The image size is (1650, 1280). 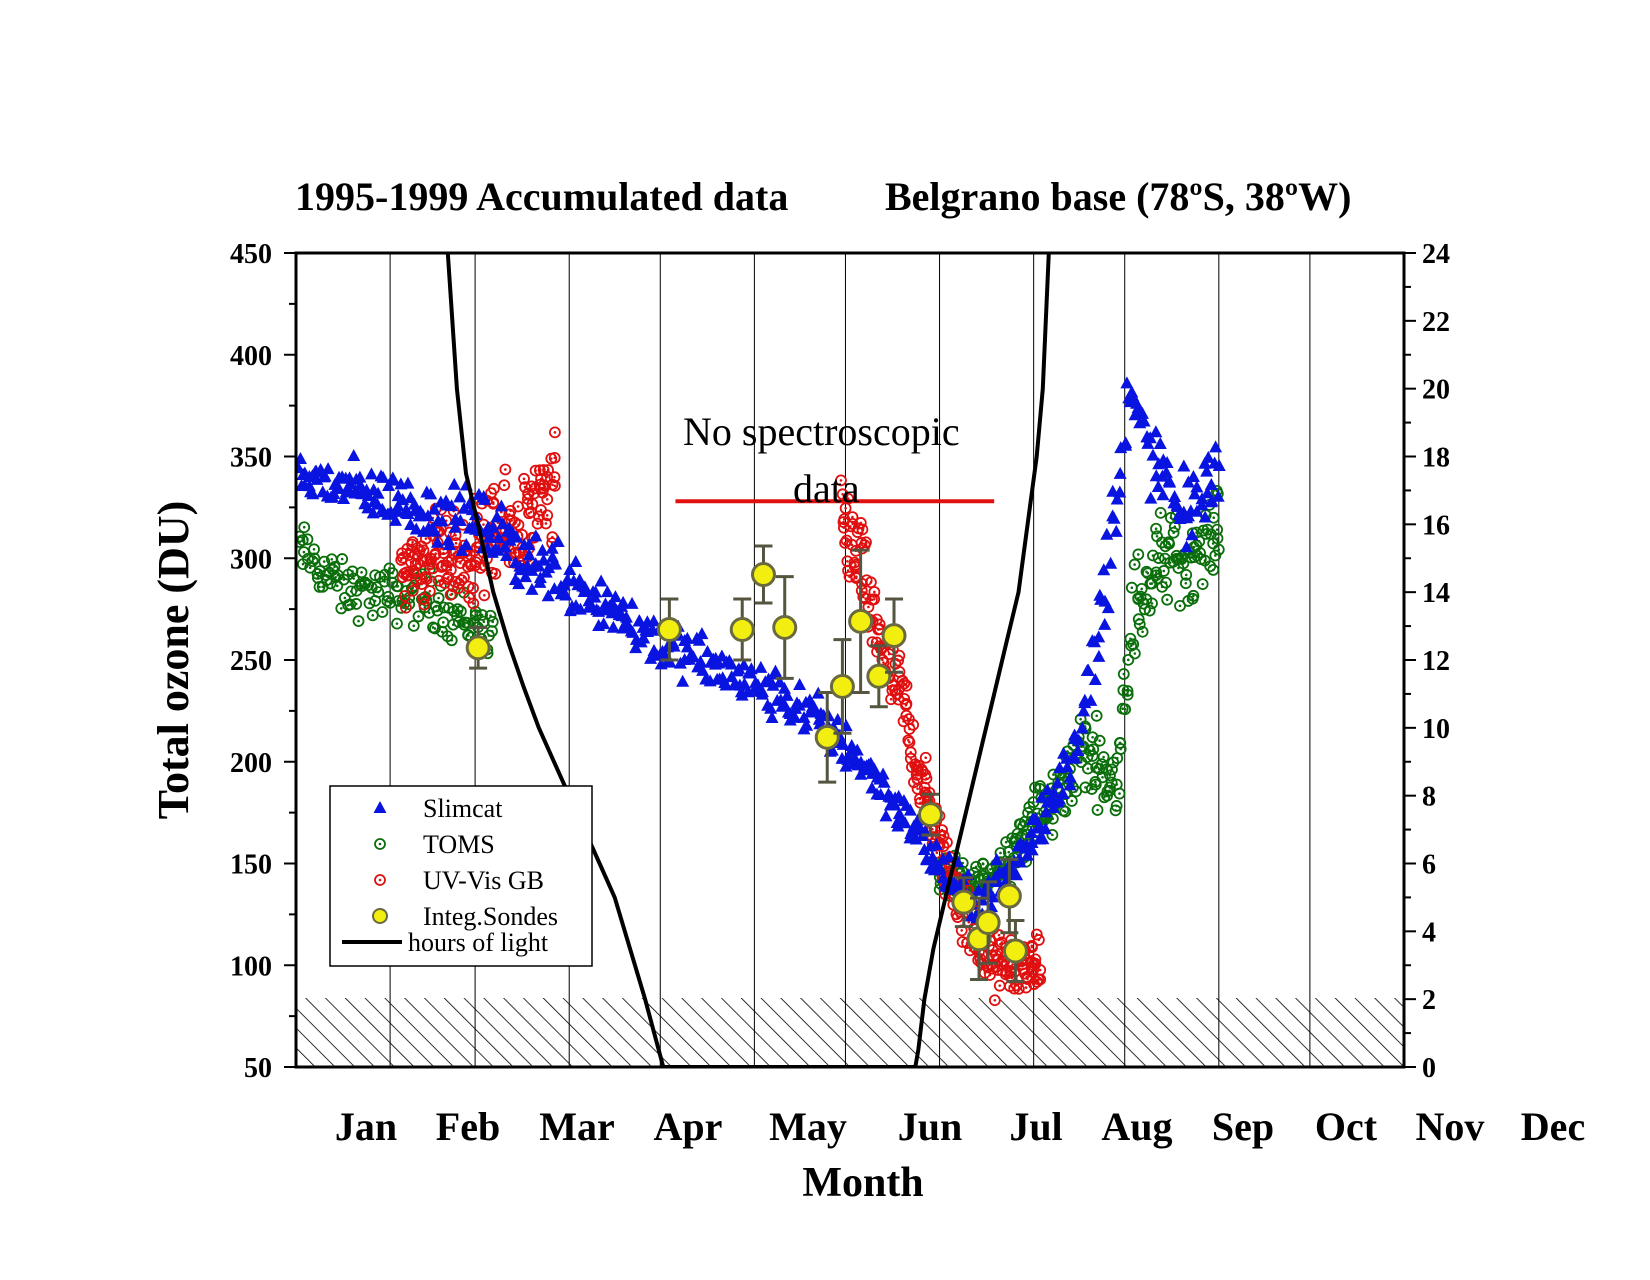 I want to click on y-tick-label: 300, so click(x=251, y=559).